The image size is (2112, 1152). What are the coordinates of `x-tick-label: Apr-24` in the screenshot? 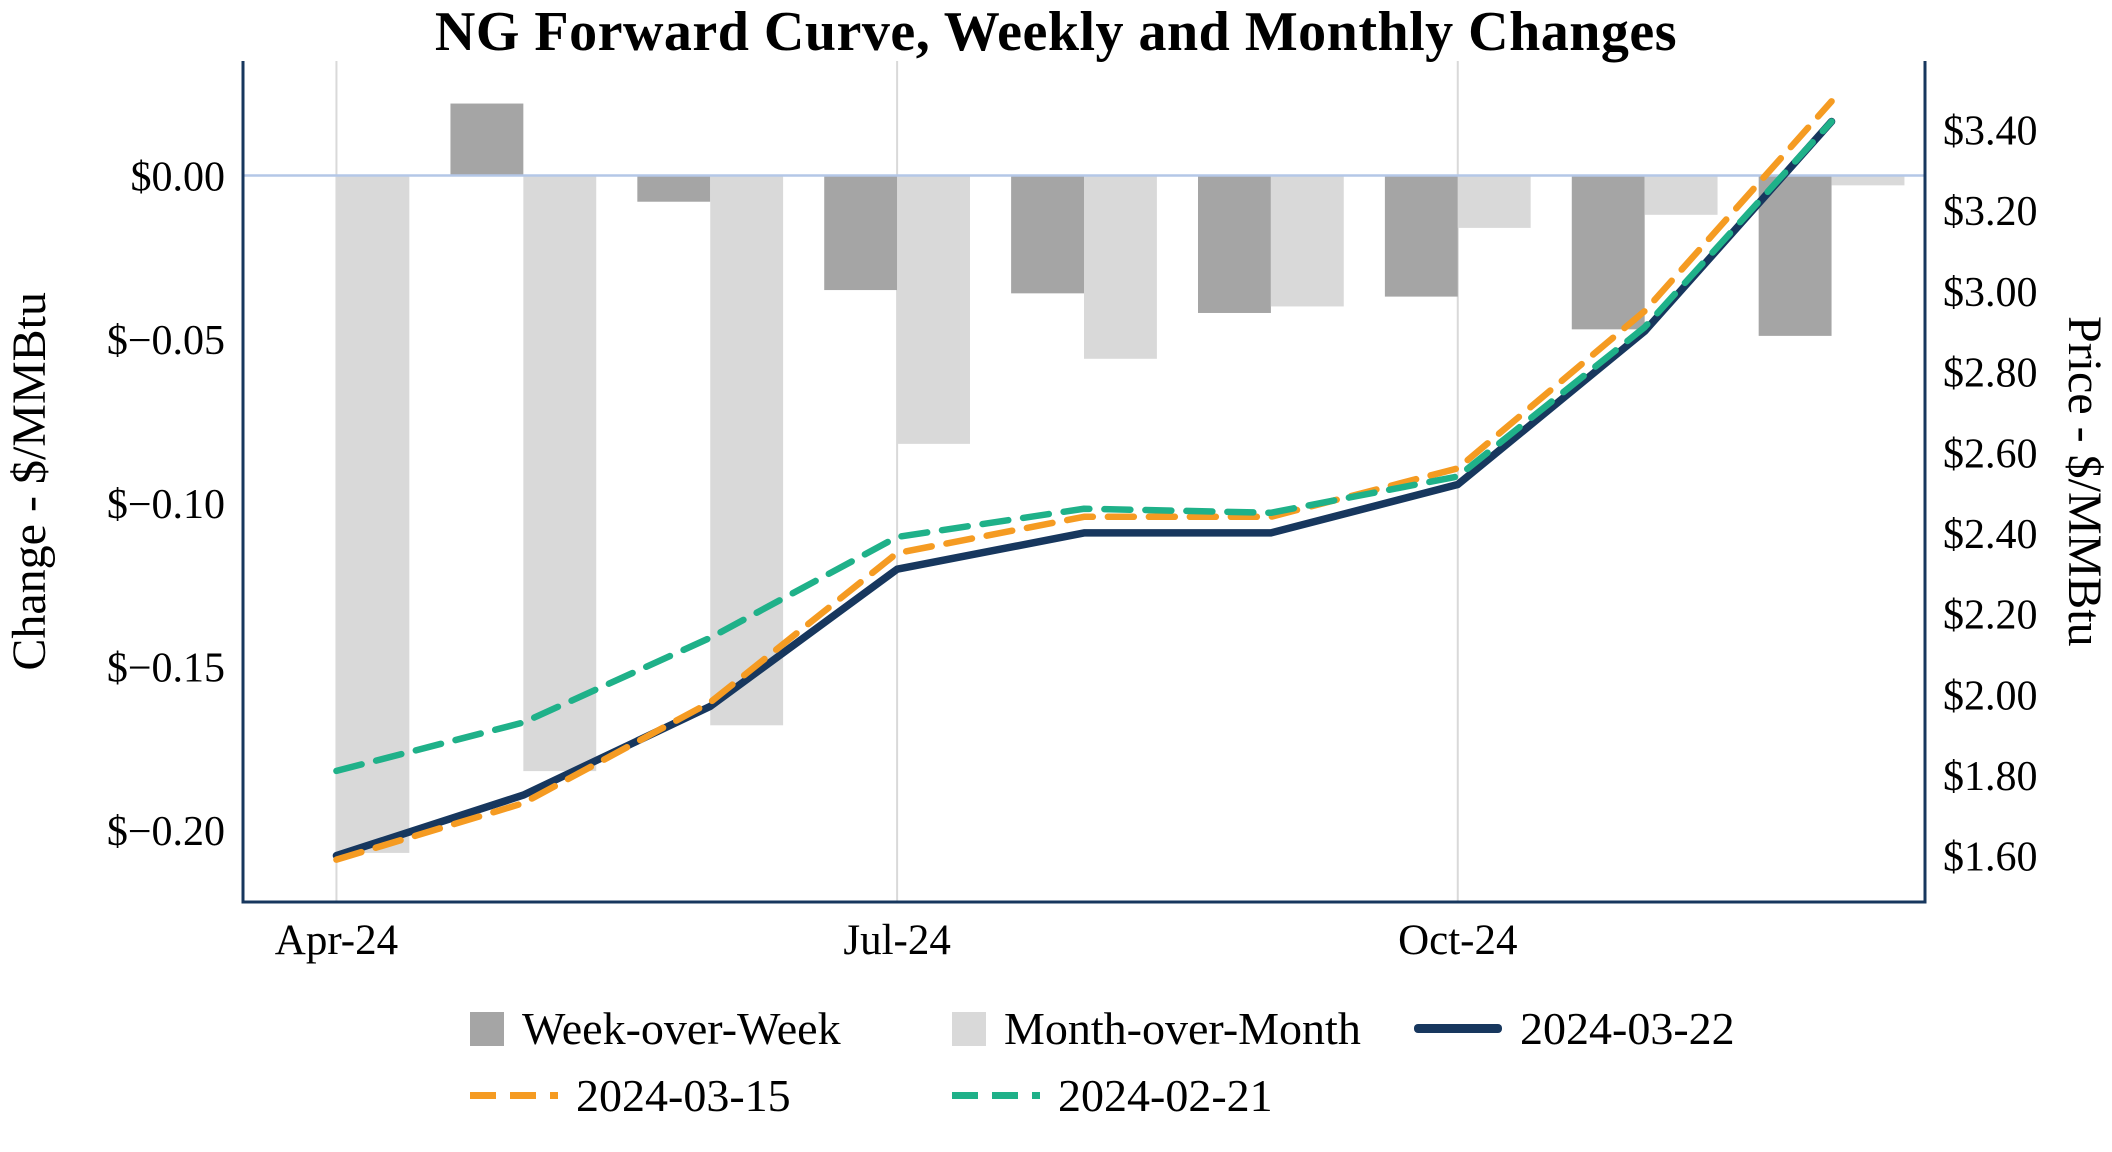 It's located at (336, 940).